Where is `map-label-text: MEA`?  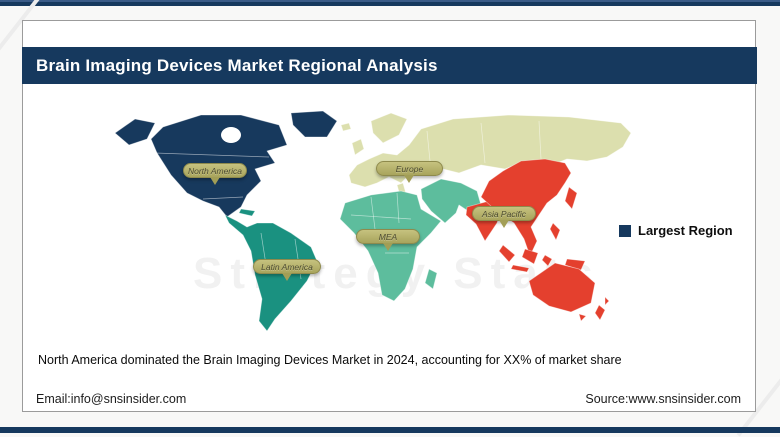 map-label-text: MEA is located at coordinates (388, 236).